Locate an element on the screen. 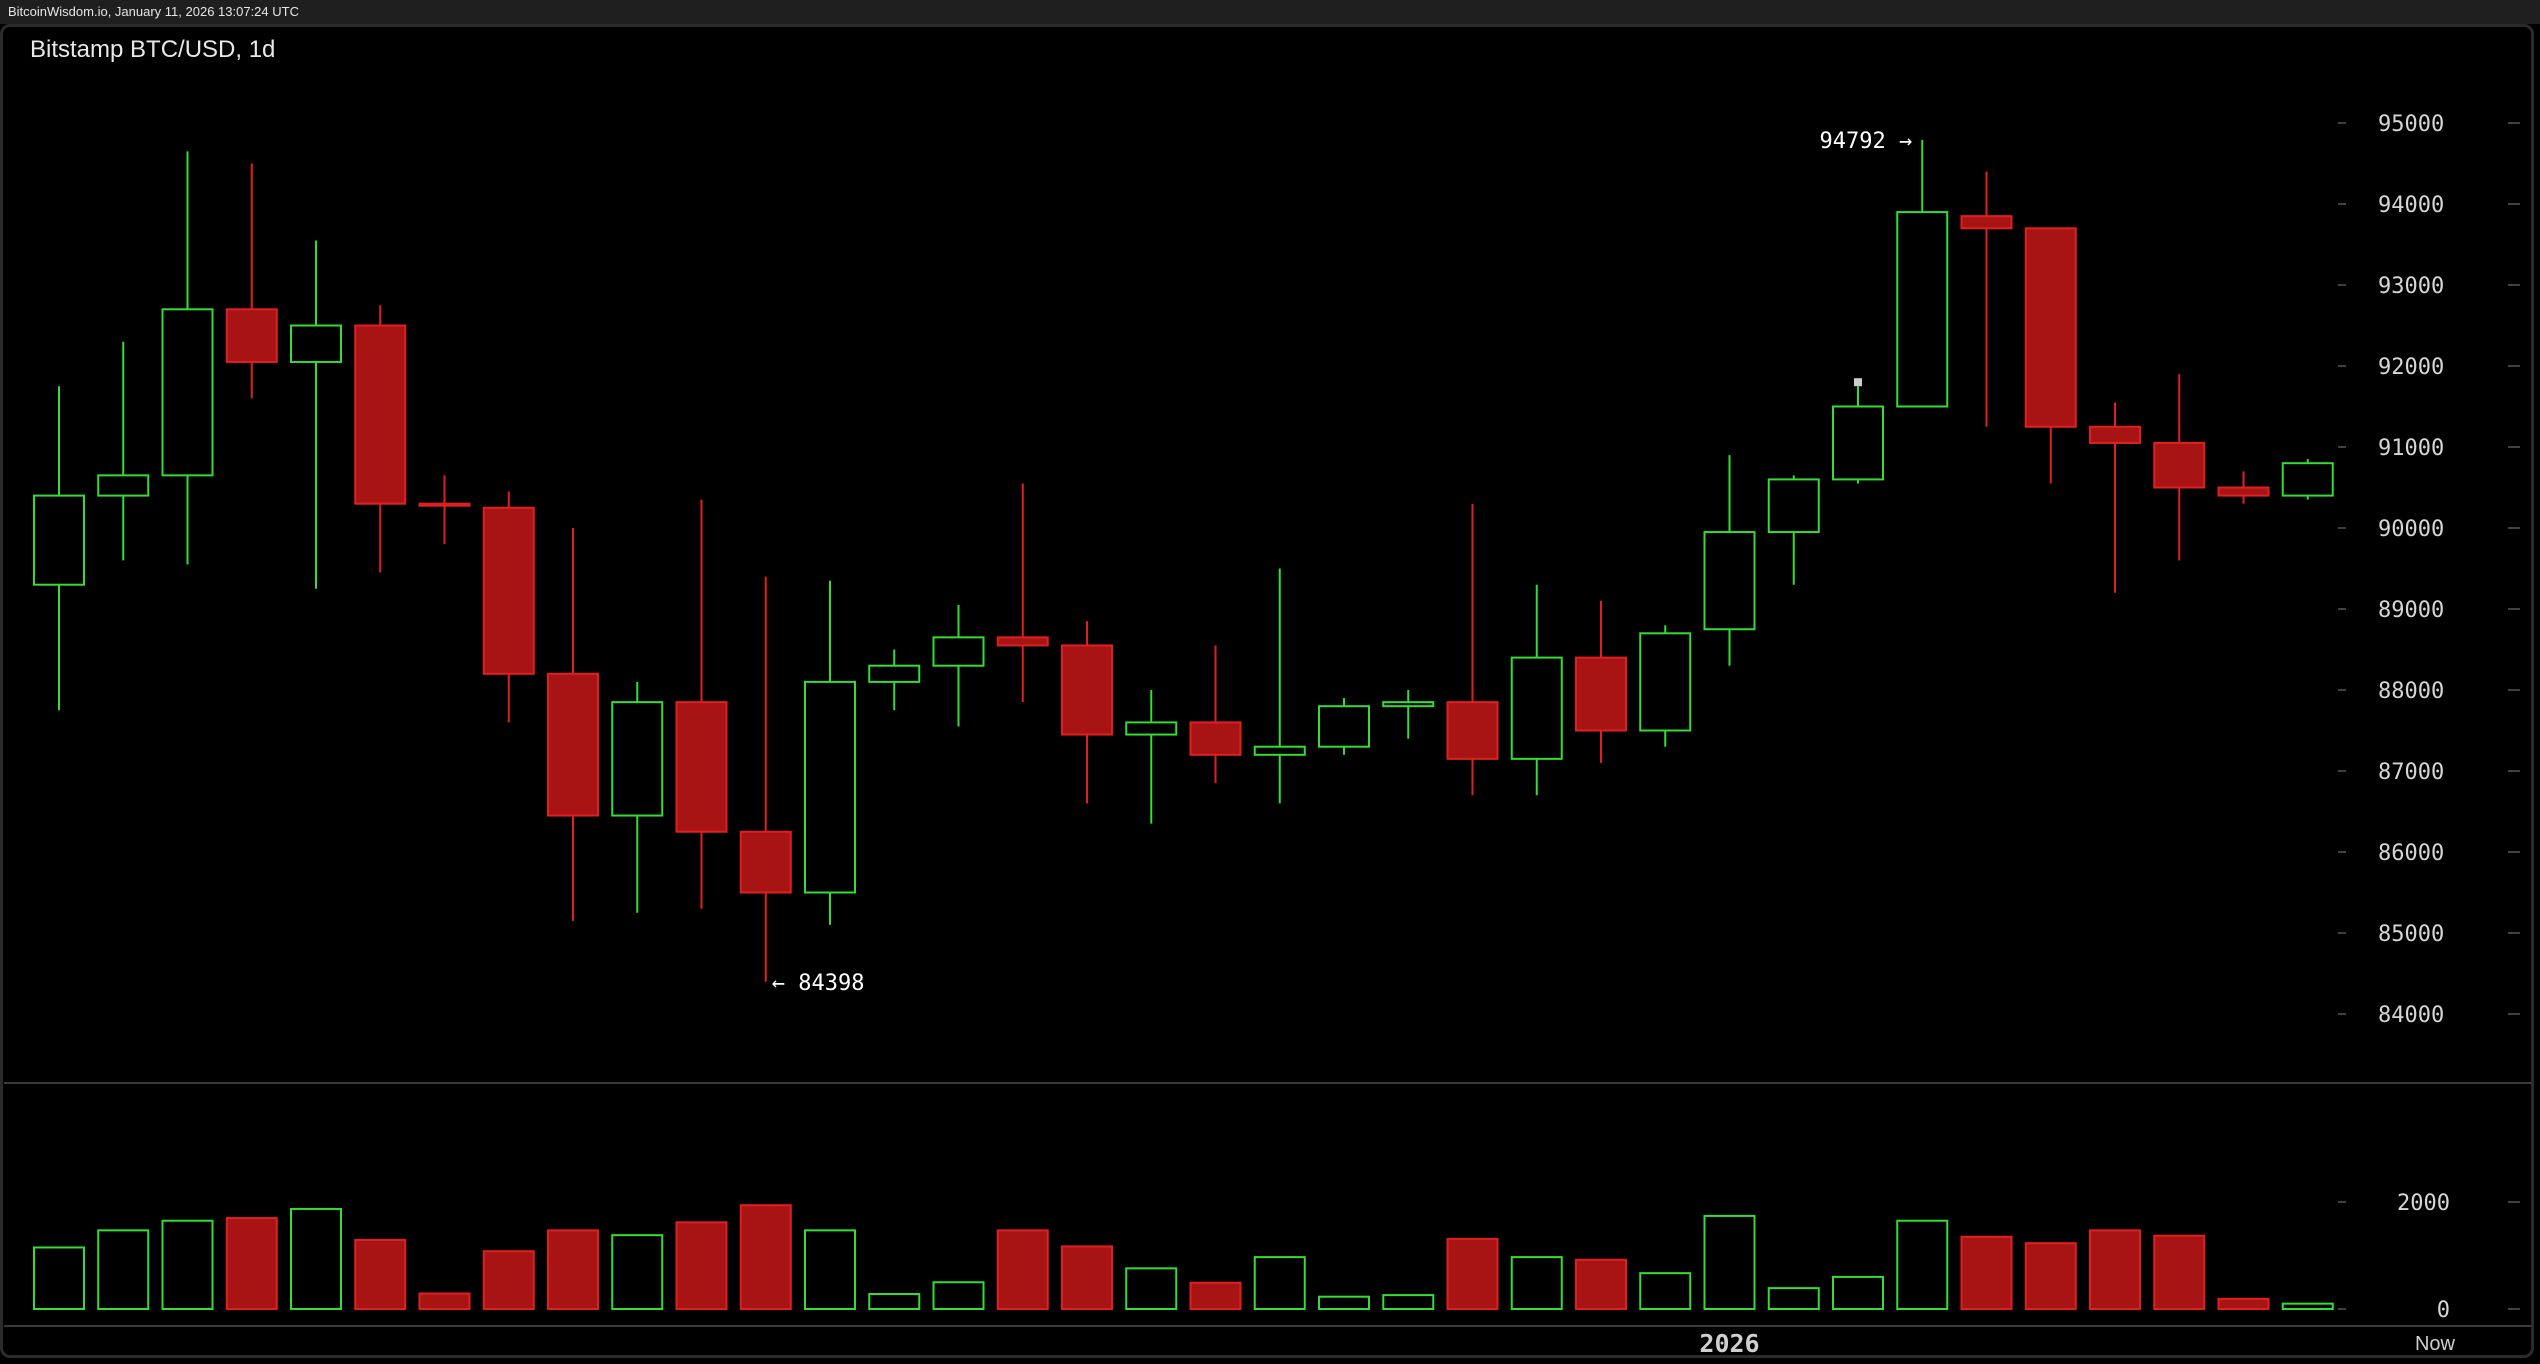 This screenshot has width=2540, height=1364. price-tick-label: 90000 is located at coordinates (2411, 529).